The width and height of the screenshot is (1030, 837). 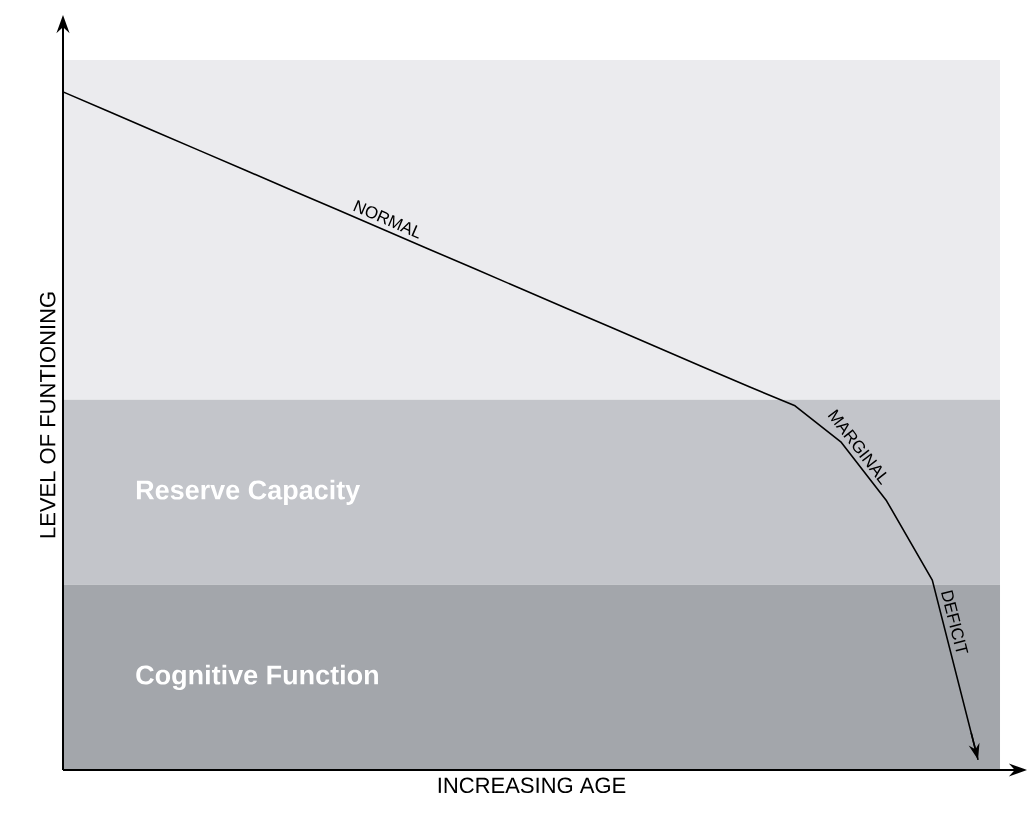 I want to click on x-axis-title: INCREASING AGE, so click(x=532, y=785).